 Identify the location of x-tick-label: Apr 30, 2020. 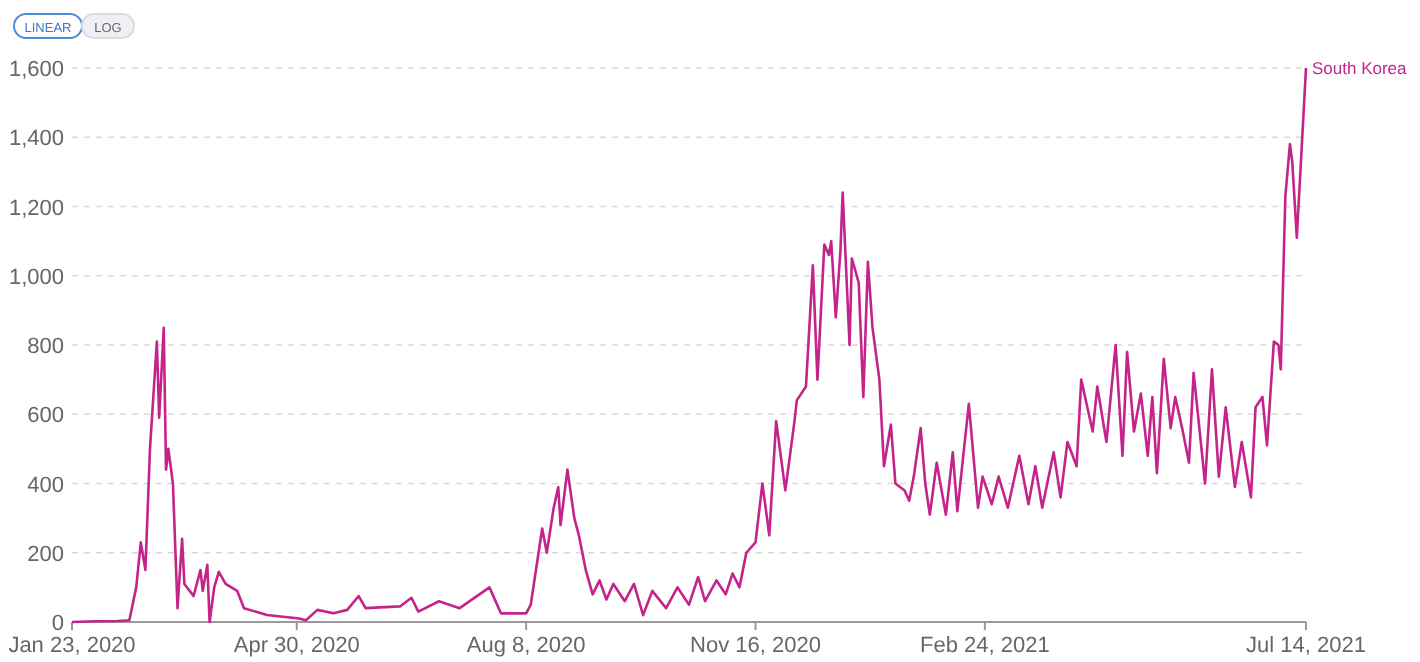
(296, 646).